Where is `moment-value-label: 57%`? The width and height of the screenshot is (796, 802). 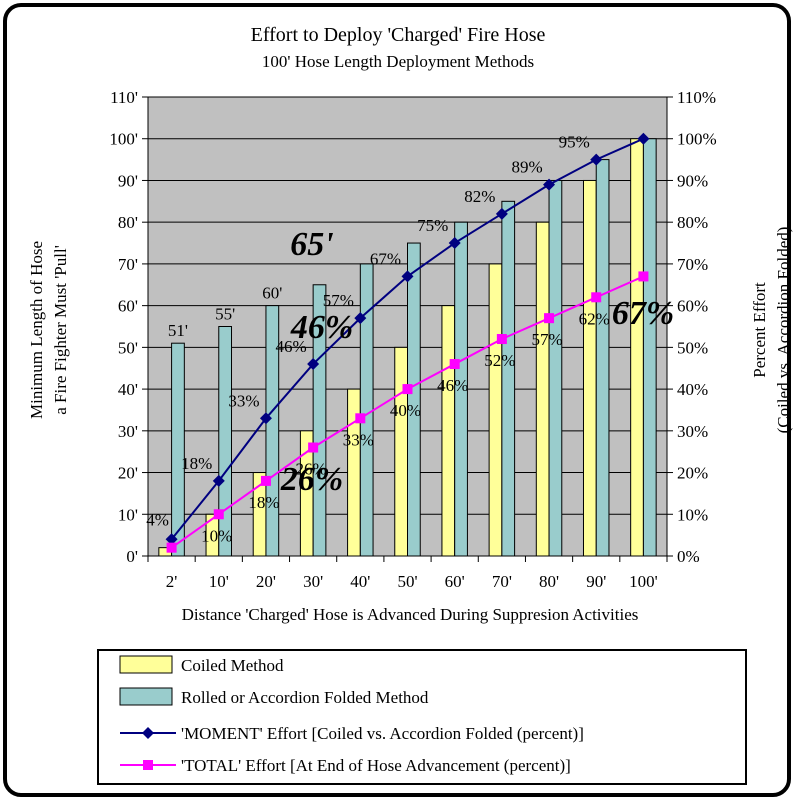 moment-value-label: 57% is located at coordinates (338, 300).